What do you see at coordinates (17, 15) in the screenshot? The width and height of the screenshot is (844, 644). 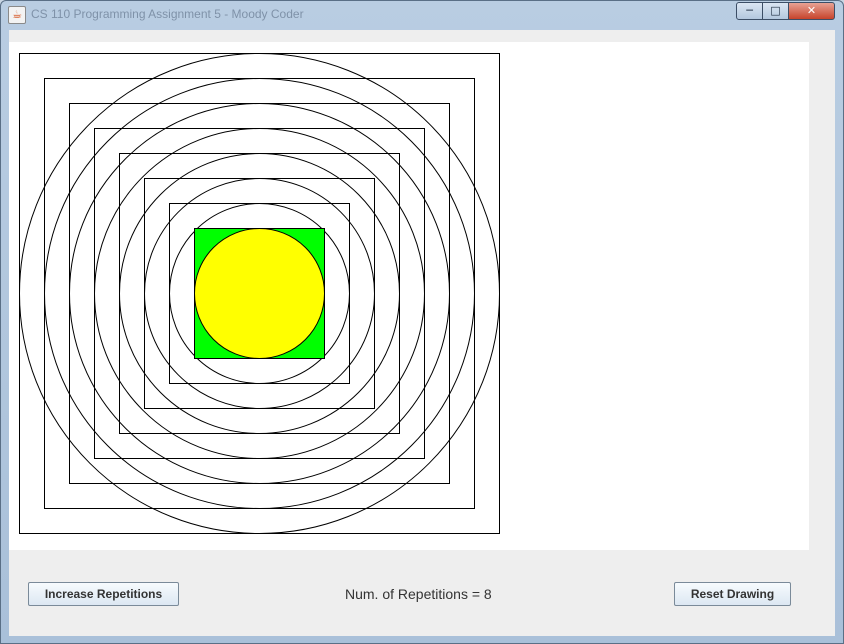 I see `java-cup-icon: ☕` at bounding box center [17, 15].